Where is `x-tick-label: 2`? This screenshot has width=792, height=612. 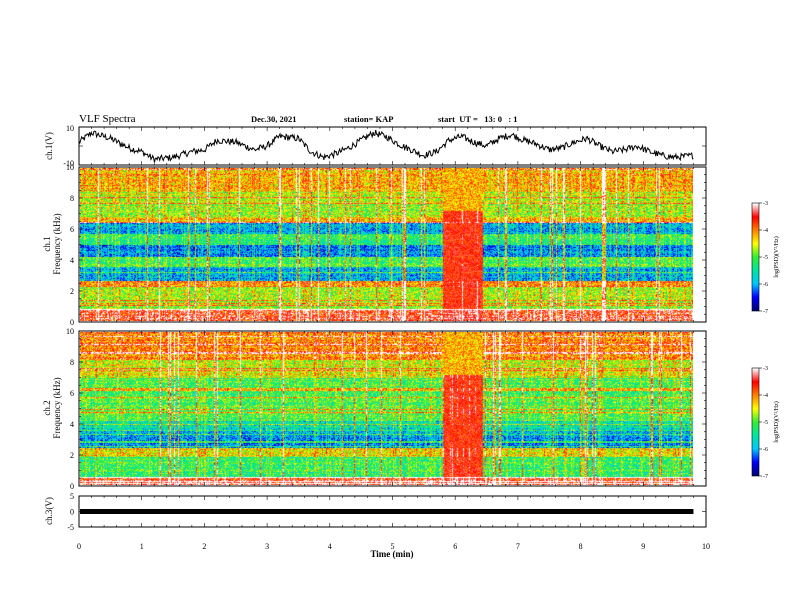
x-tick-label: 2 is located at coordinates (204, 546).